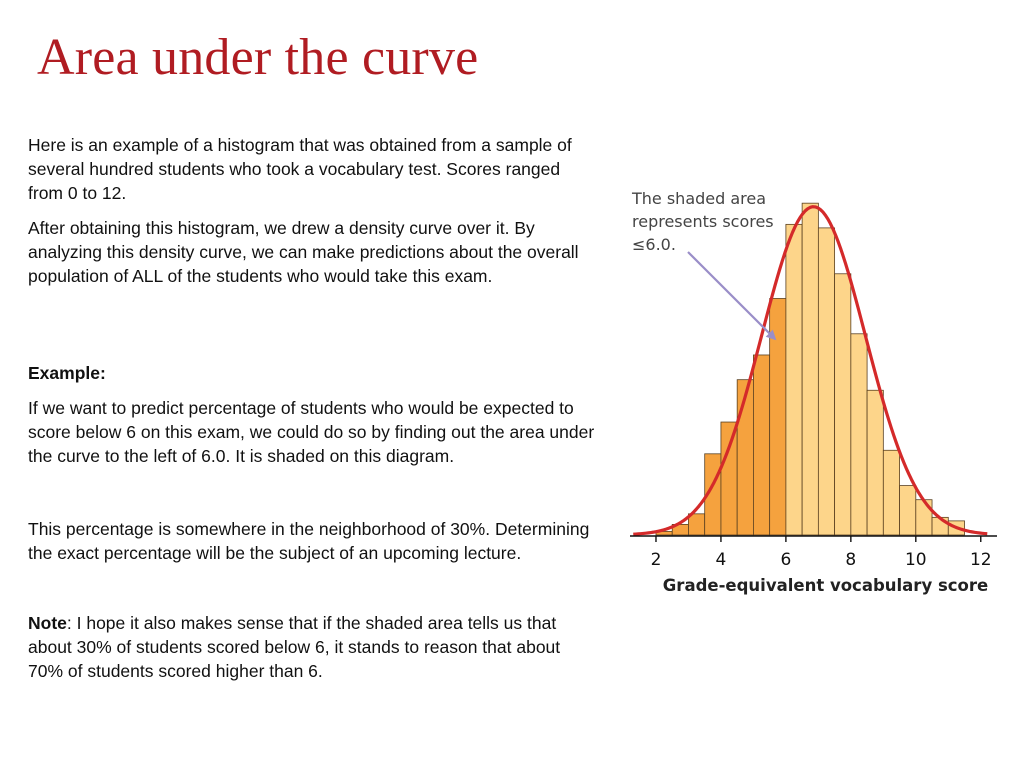 Image resolution: width=1024 pixels, height=768 pixels. What do you see at coordinates (258, 57) in the screenshot?
I see `slide-title: Area under the curve` at bounding box center [258, 57].